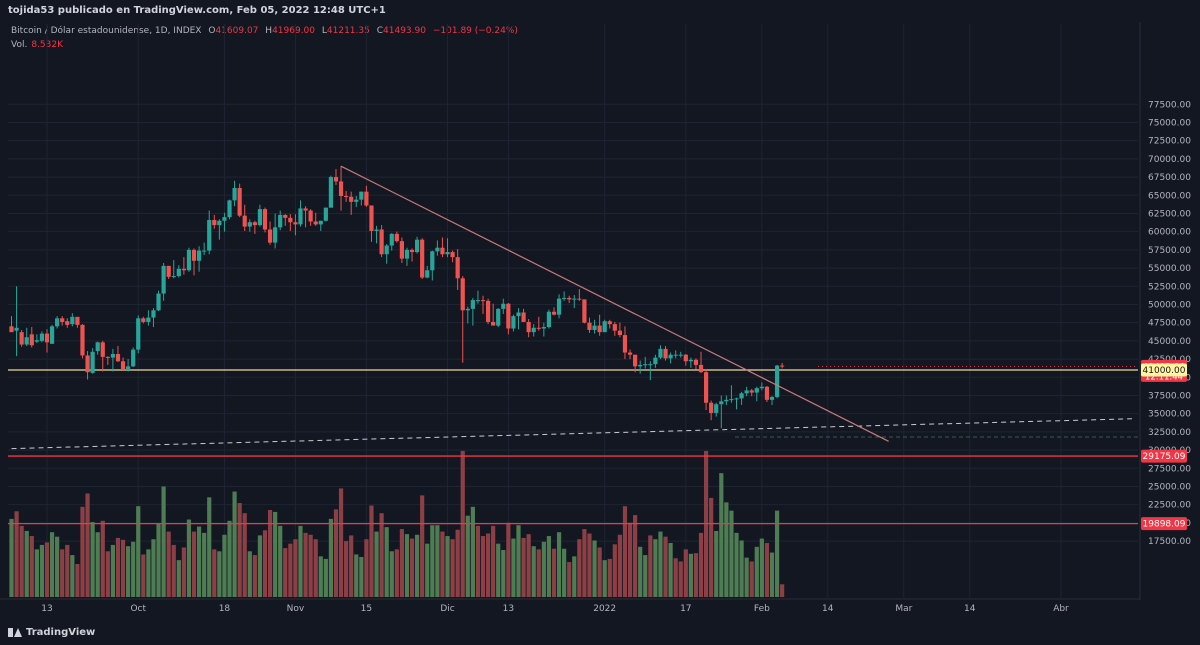 The height and width of the screenshot is (645, 1200). Describe the element at coordinates (1169, 123) in the screenshot. I see `y-tick-label: 75000.00` at that location.